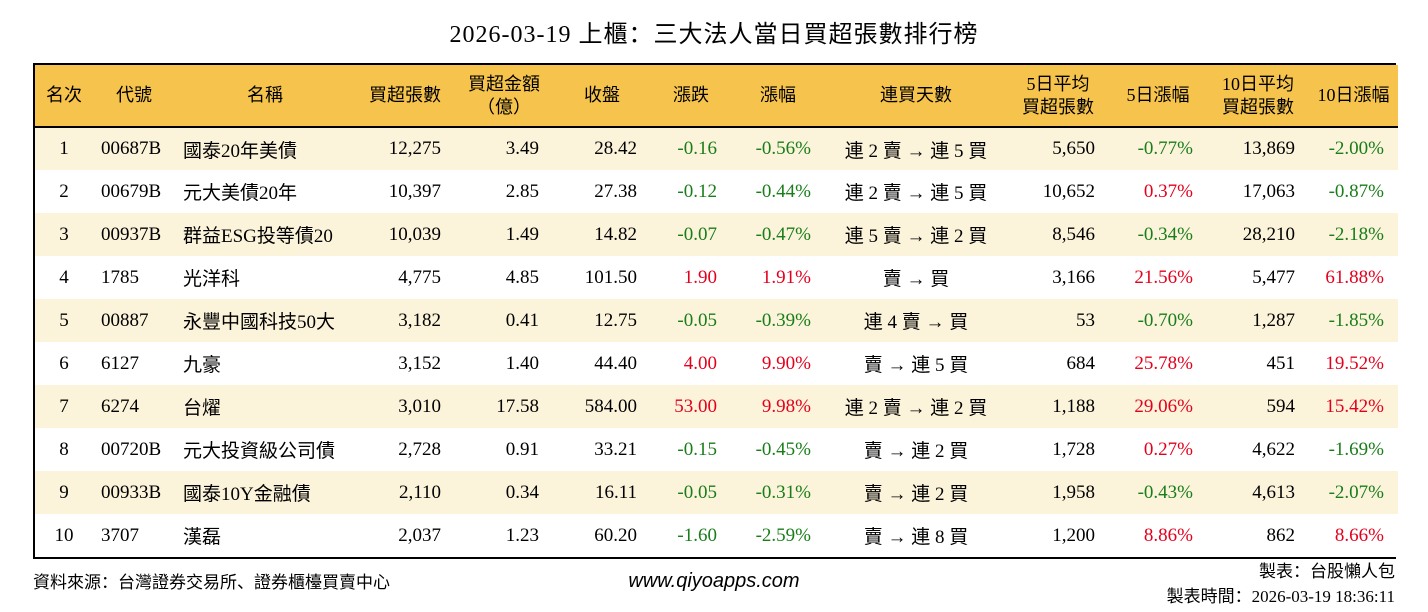 The image size is (1428, 612). I want to click on cell-code: 00937B, so click(131, 234).